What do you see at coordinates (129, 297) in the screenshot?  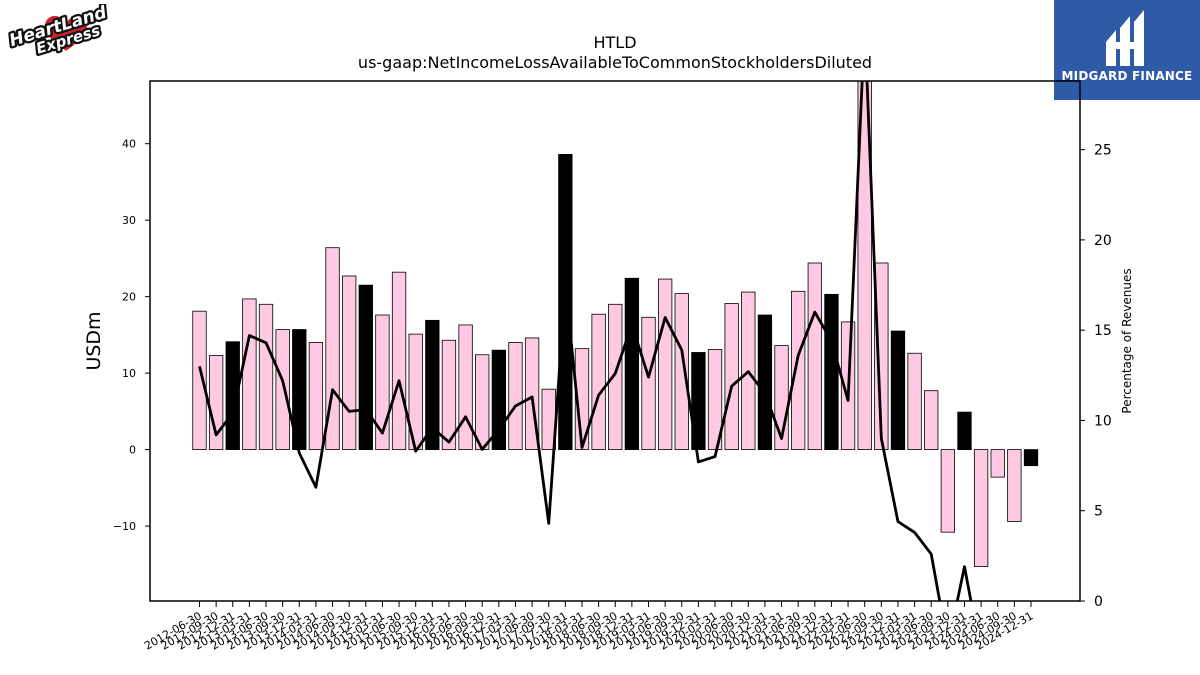 I see `y-tick-label: 20` at bounding box center [129, 297].